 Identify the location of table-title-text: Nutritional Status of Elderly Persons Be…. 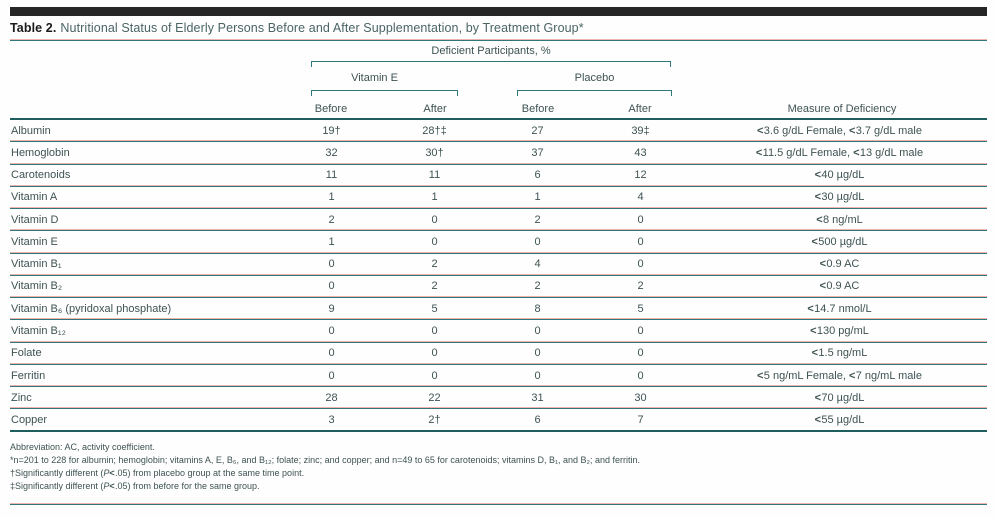
(322, 28).